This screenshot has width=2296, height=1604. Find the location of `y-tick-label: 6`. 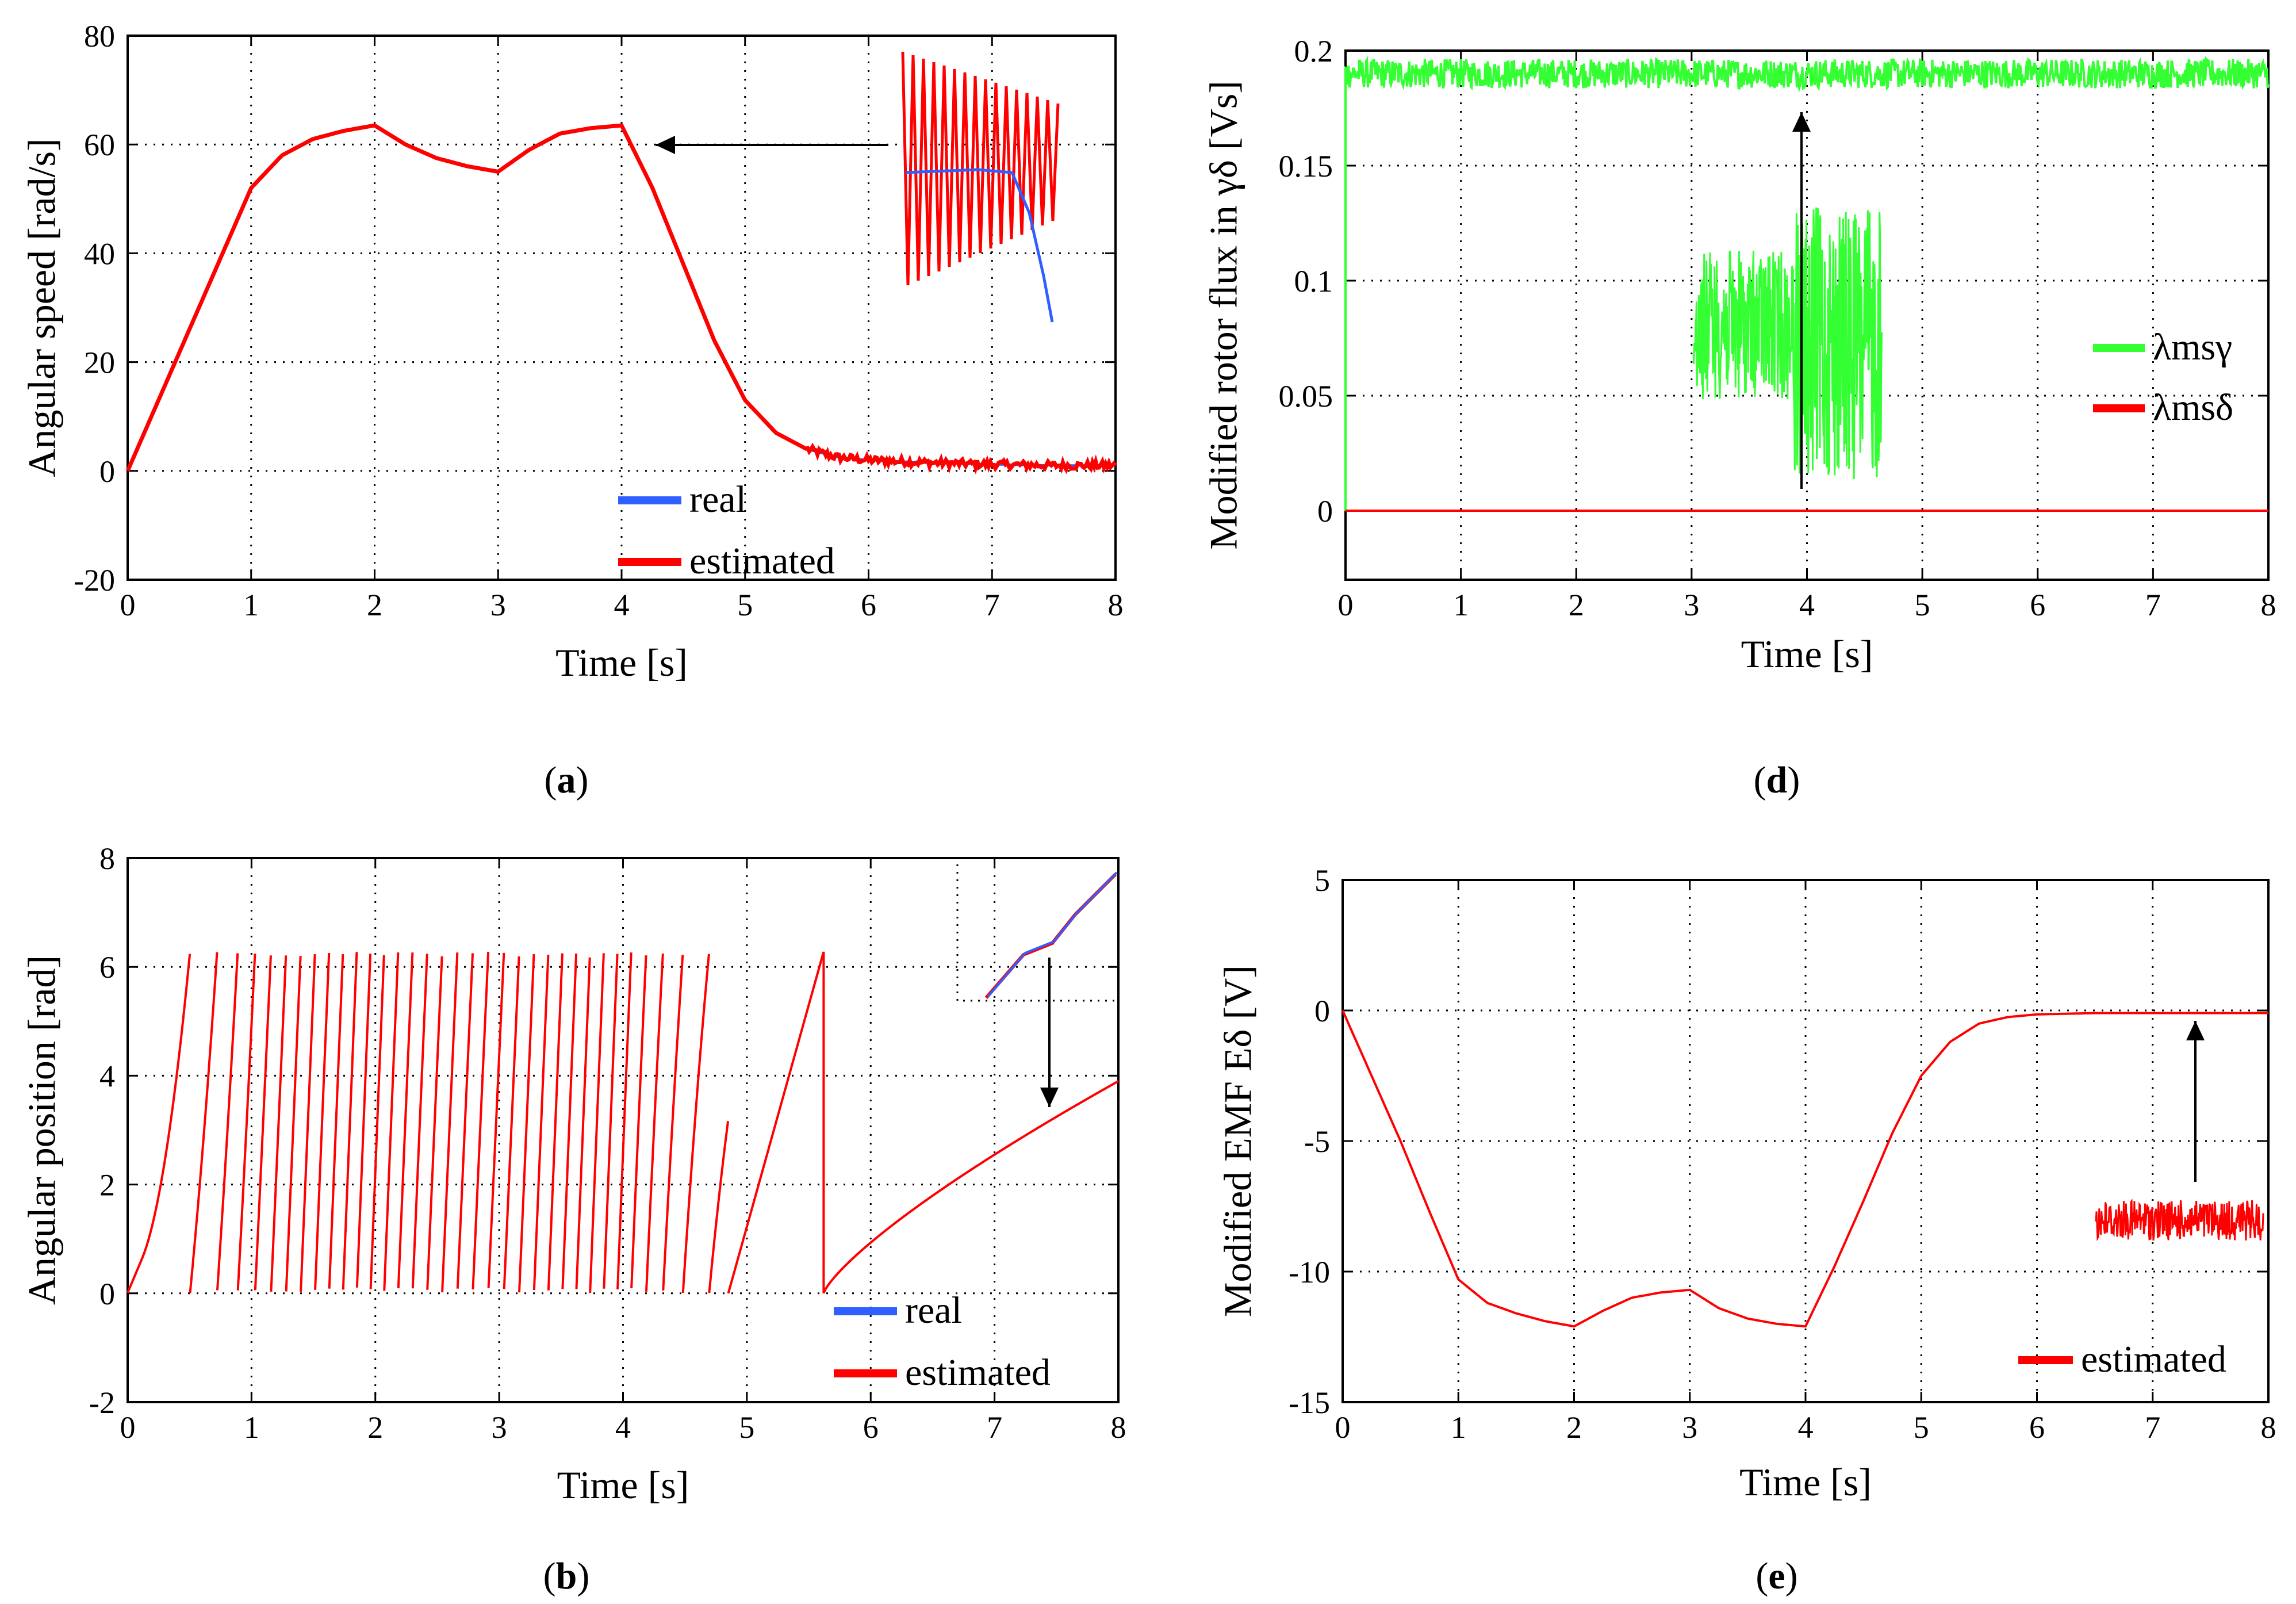

y-tick-label: 6 is located at coordinates (107, 967).